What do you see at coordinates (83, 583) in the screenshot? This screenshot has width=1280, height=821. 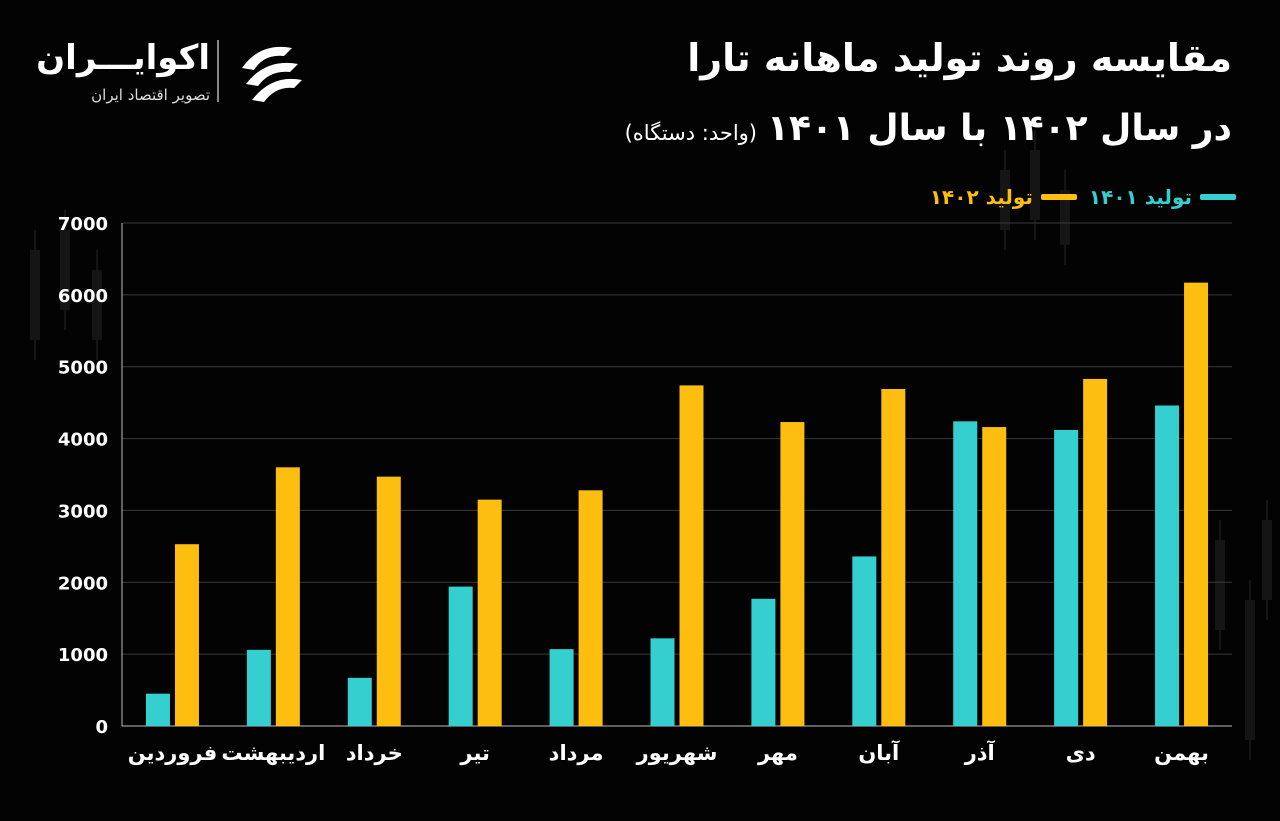 I see `y-tick-label: 2000` at bounding box center [83, 583].